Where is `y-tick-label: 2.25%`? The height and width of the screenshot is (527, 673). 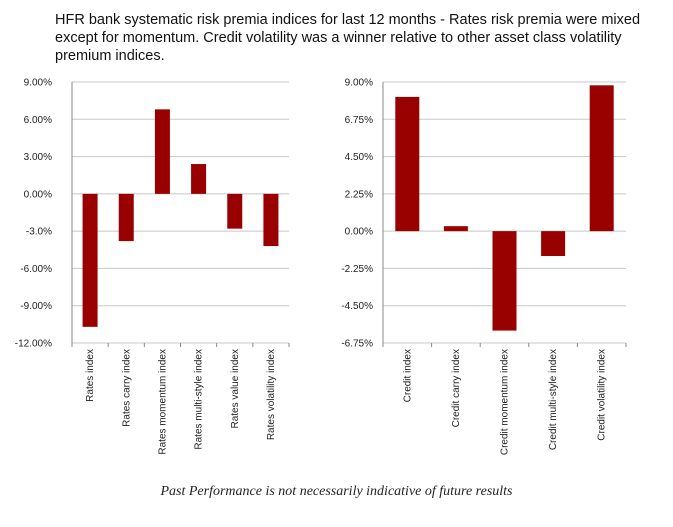 y-tick-label: 2.25% is located at coordinates (359, 194).